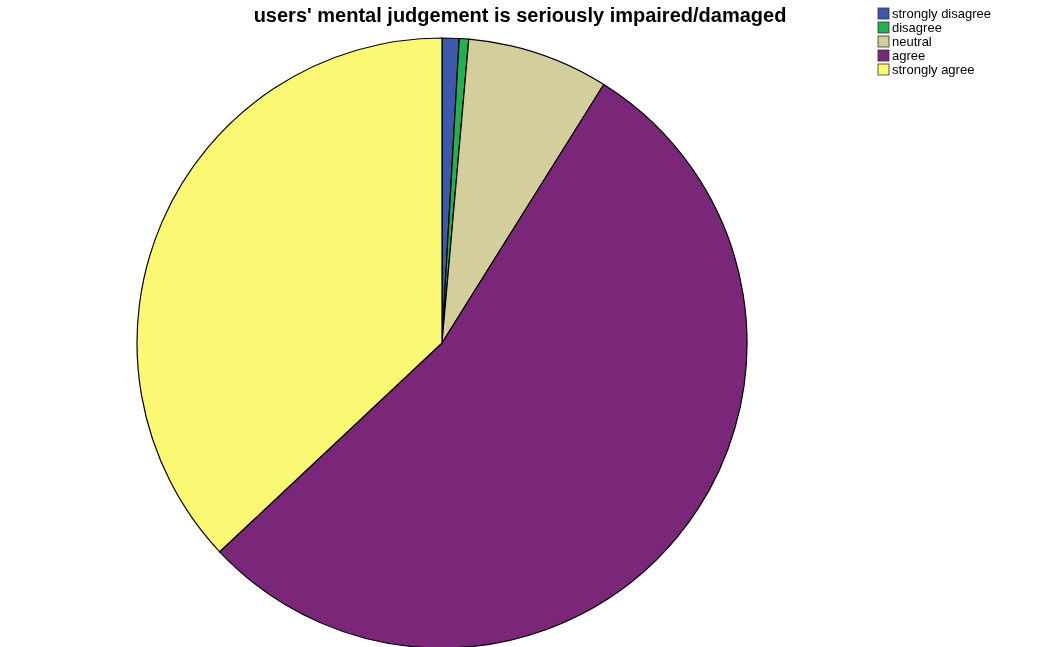 This screenshot has width=1060, height=647. What do you see at coordinates (520, 15) in the screenshot?
I see `chart-title: users' mental judgement is seriously impaired/damaged` at bounding box center [520, 15].